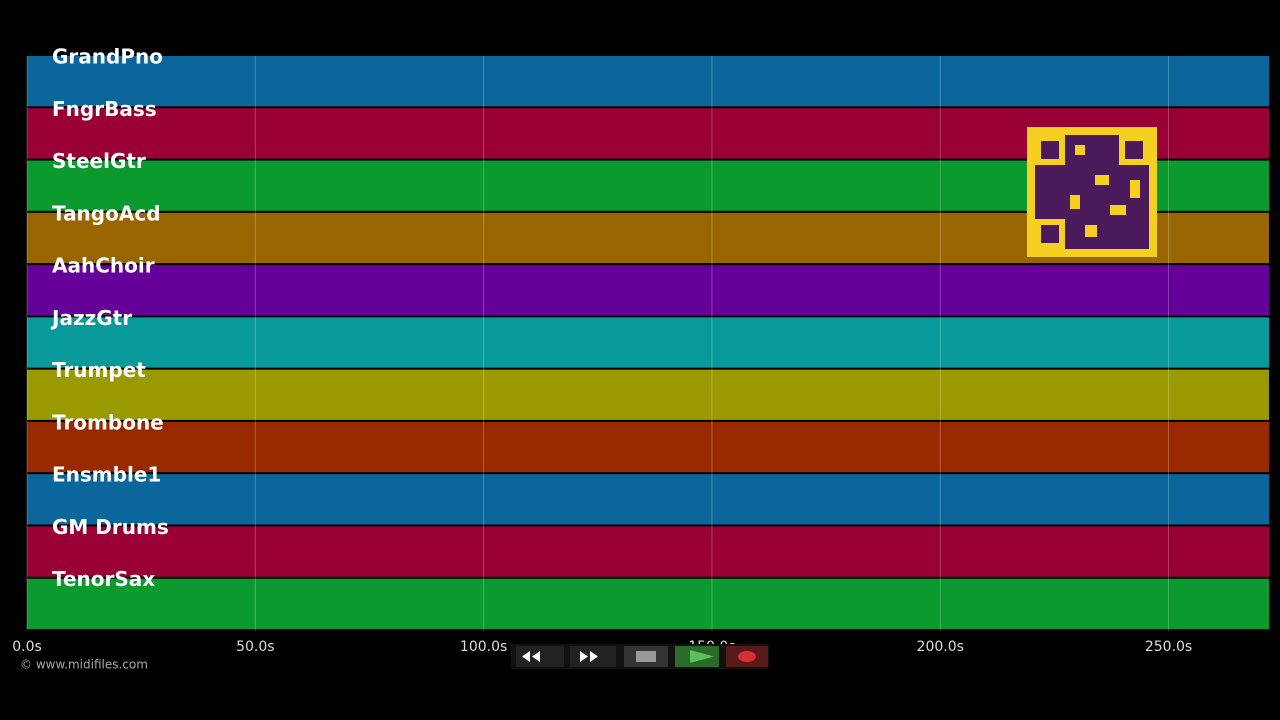  What do you see at coordinates (1168, 647) in the screenshot?
I see `tick-label: 250.0s` at bounding box center [1168, 647].